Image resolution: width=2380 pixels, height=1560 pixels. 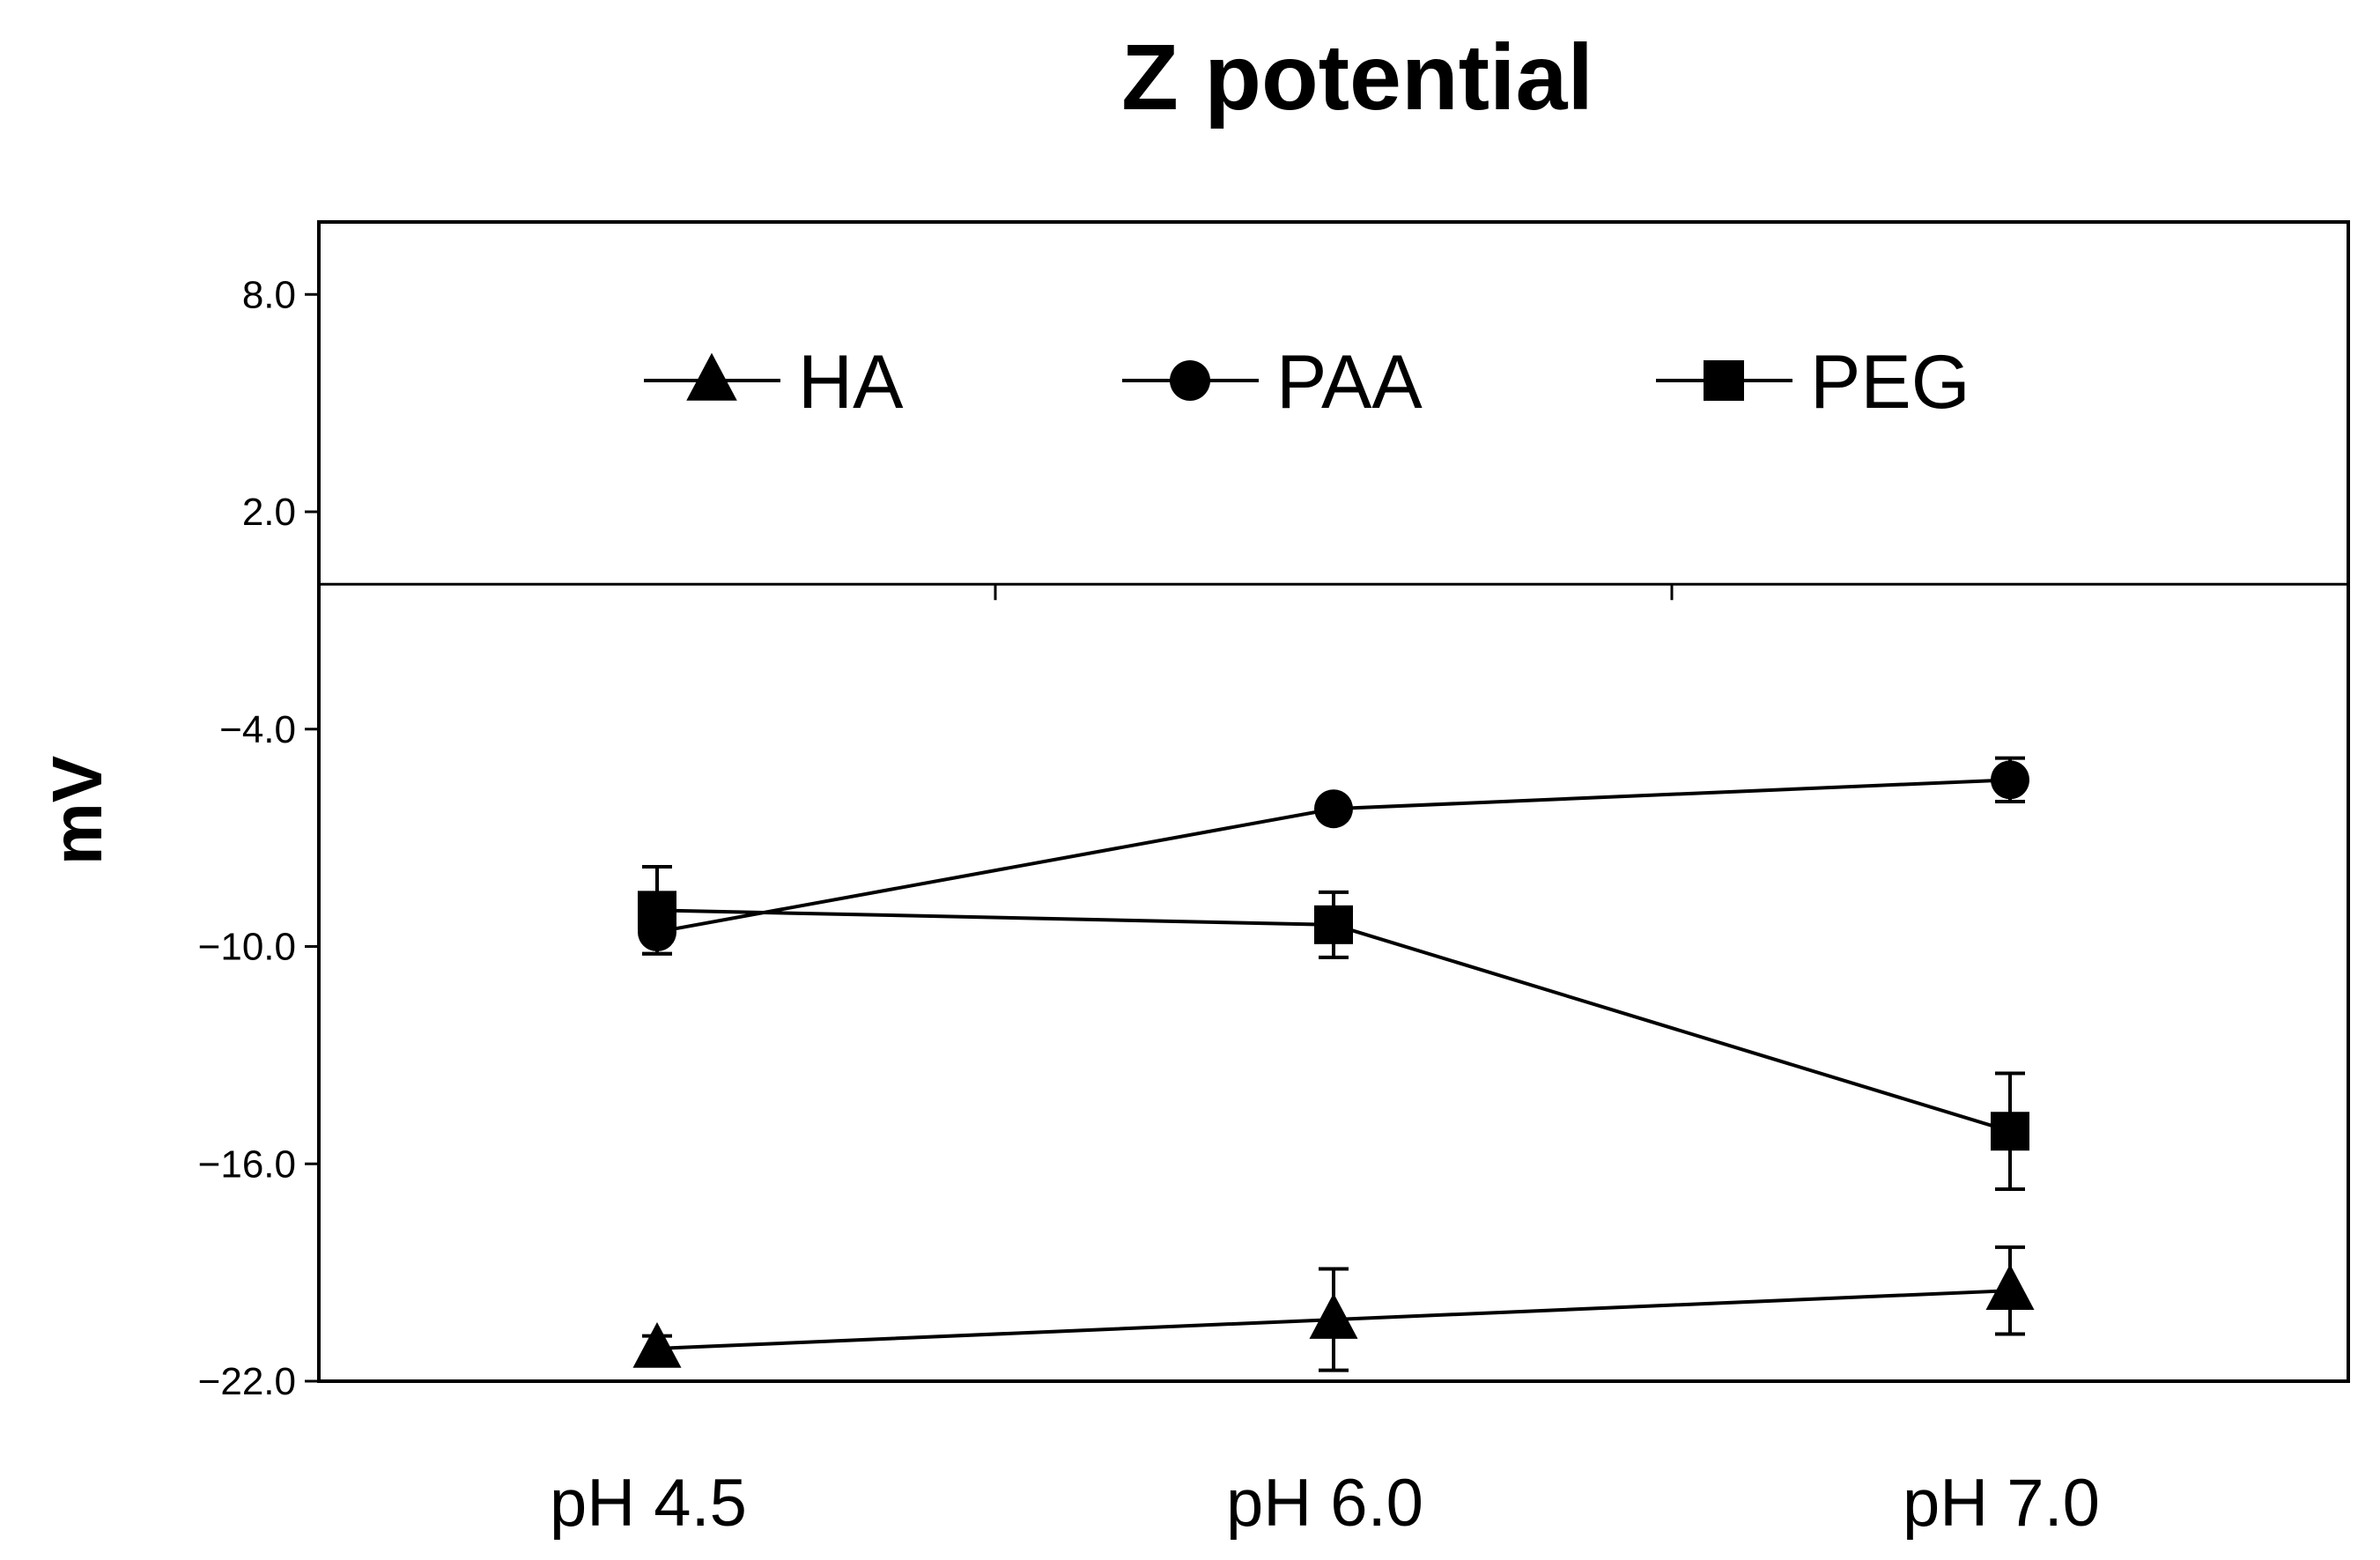 I want to click on y-tick-label: 8.0, so click(x=269, y=294).